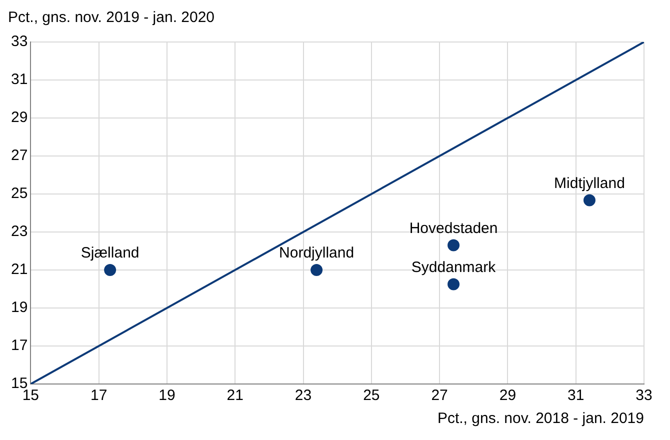  I want to click on y-tick-label: 29, so click(19, 117).